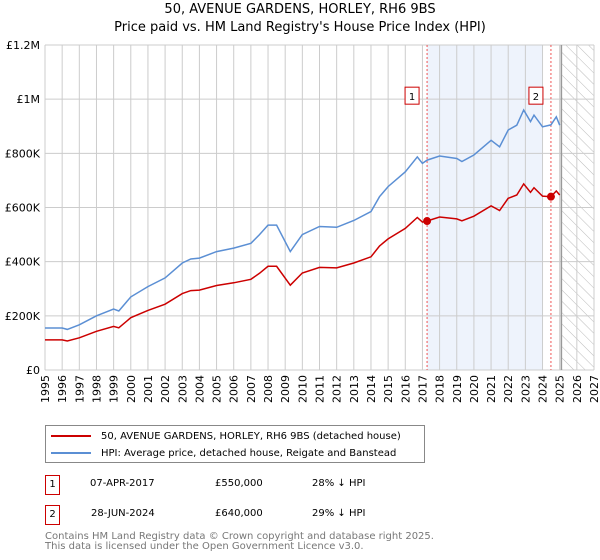 The width and height of the screenshot is (600, 560). Describe the element at coordinates (148, 389) in the screenshot. I see `x-tick-label: 2001` at that location.